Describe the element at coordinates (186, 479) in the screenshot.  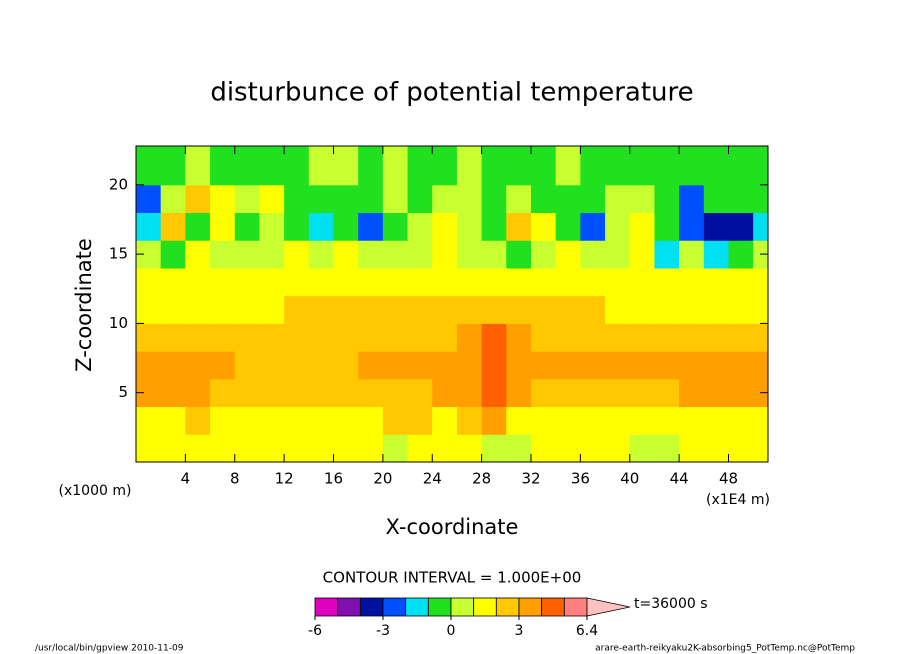
I see `x-tick-label: 4` at that location.